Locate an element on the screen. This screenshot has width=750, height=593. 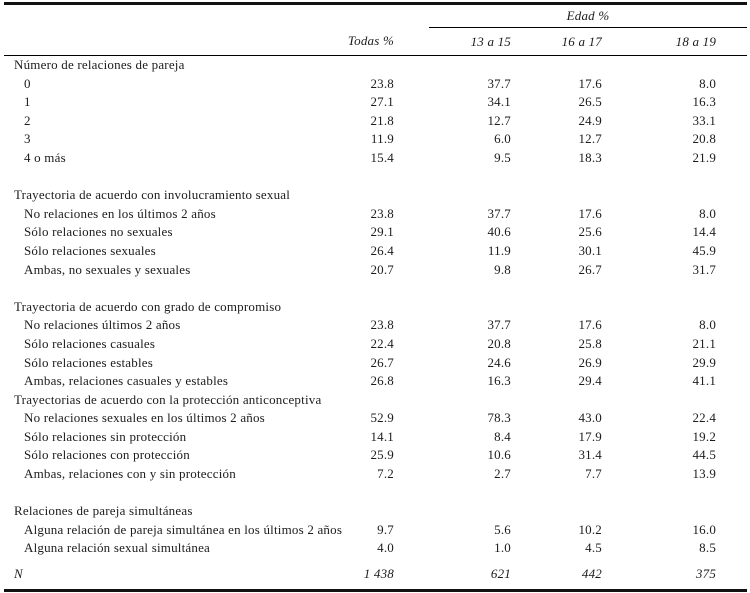
cell-value: 45.9 is located at coordinates (704, 250).